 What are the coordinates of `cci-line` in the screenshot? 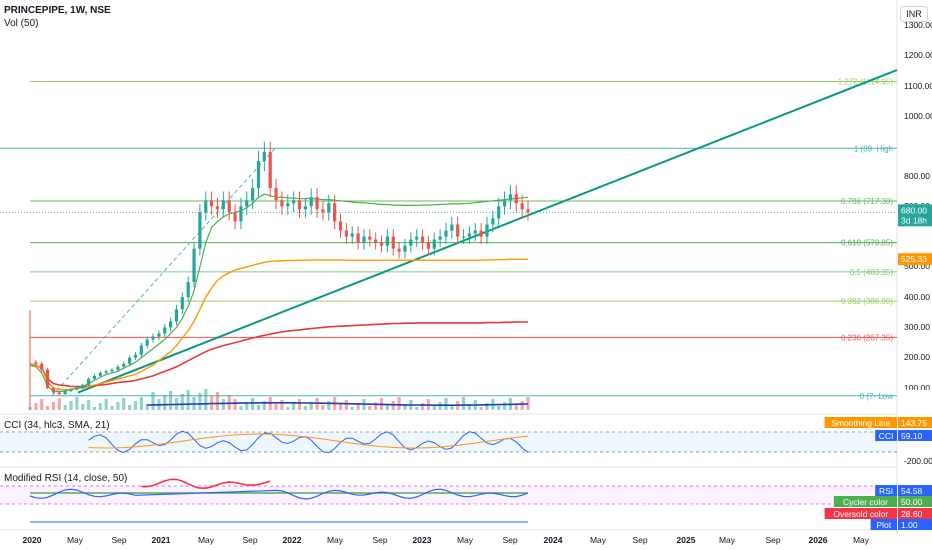 It's located at (308, 442).